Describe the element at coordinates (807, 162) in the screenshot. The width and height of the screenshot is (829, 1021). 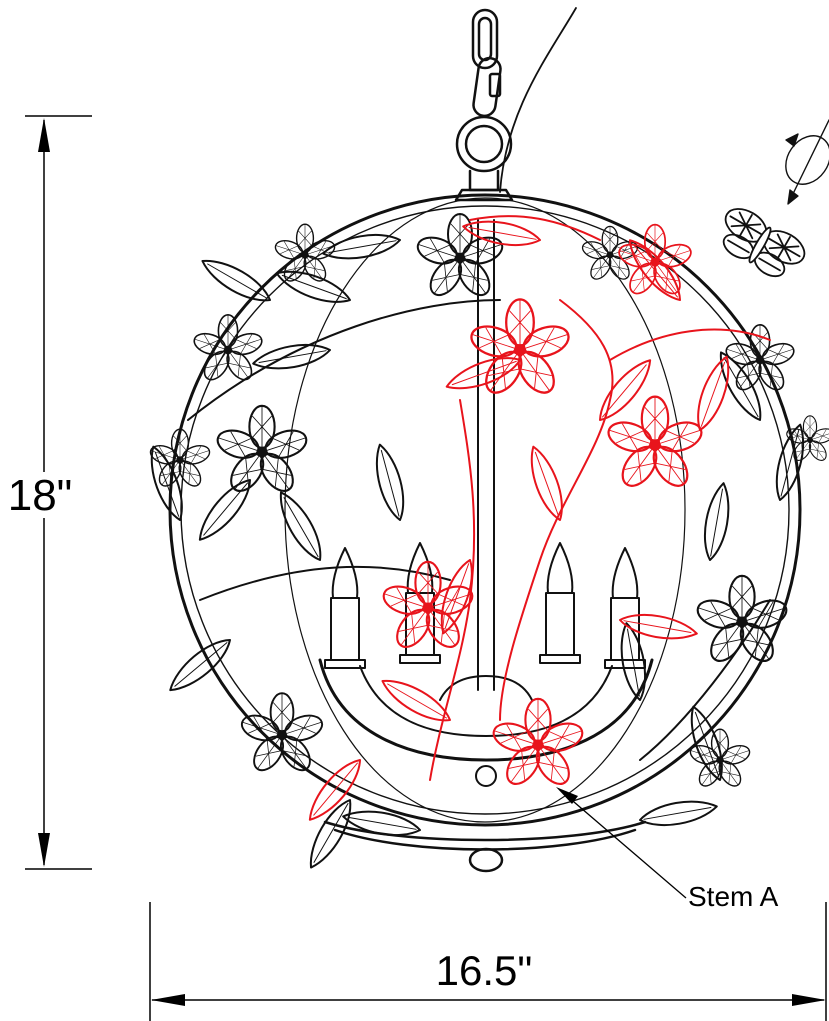
I see `rotate-arrow-icon` at that location.